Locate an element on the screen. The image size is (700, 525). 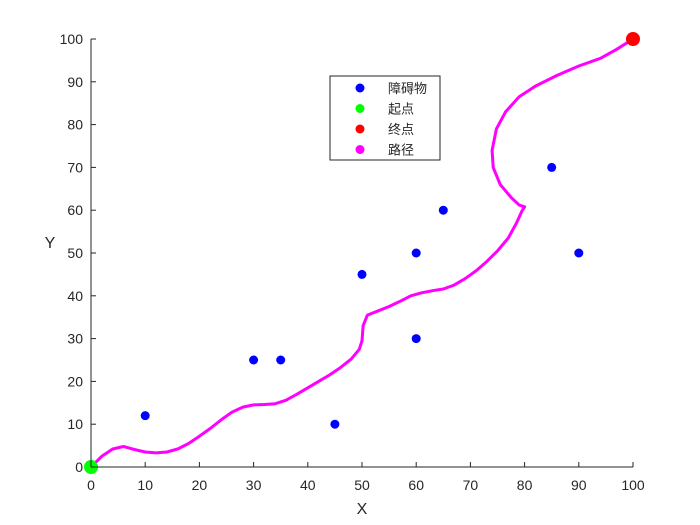
y-axis-label: Y is located at coordinates (50, 243).